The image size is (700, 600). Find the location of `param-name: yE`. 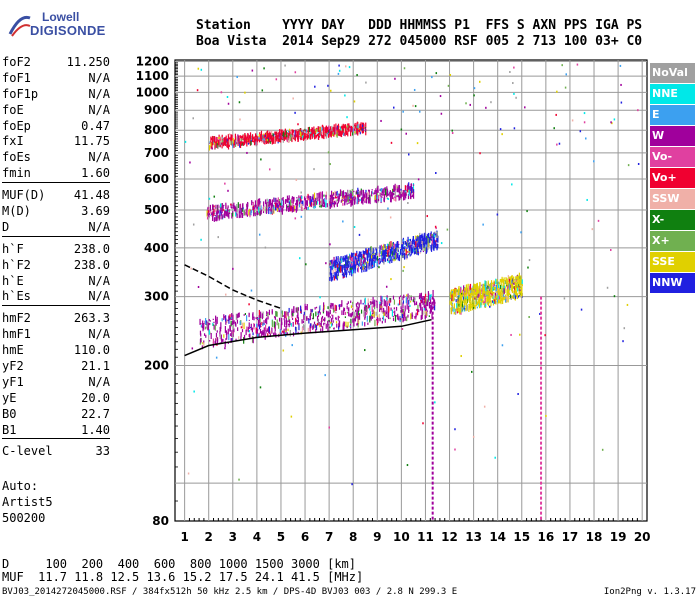

param-name: yE is located at coordinates (9, 397).